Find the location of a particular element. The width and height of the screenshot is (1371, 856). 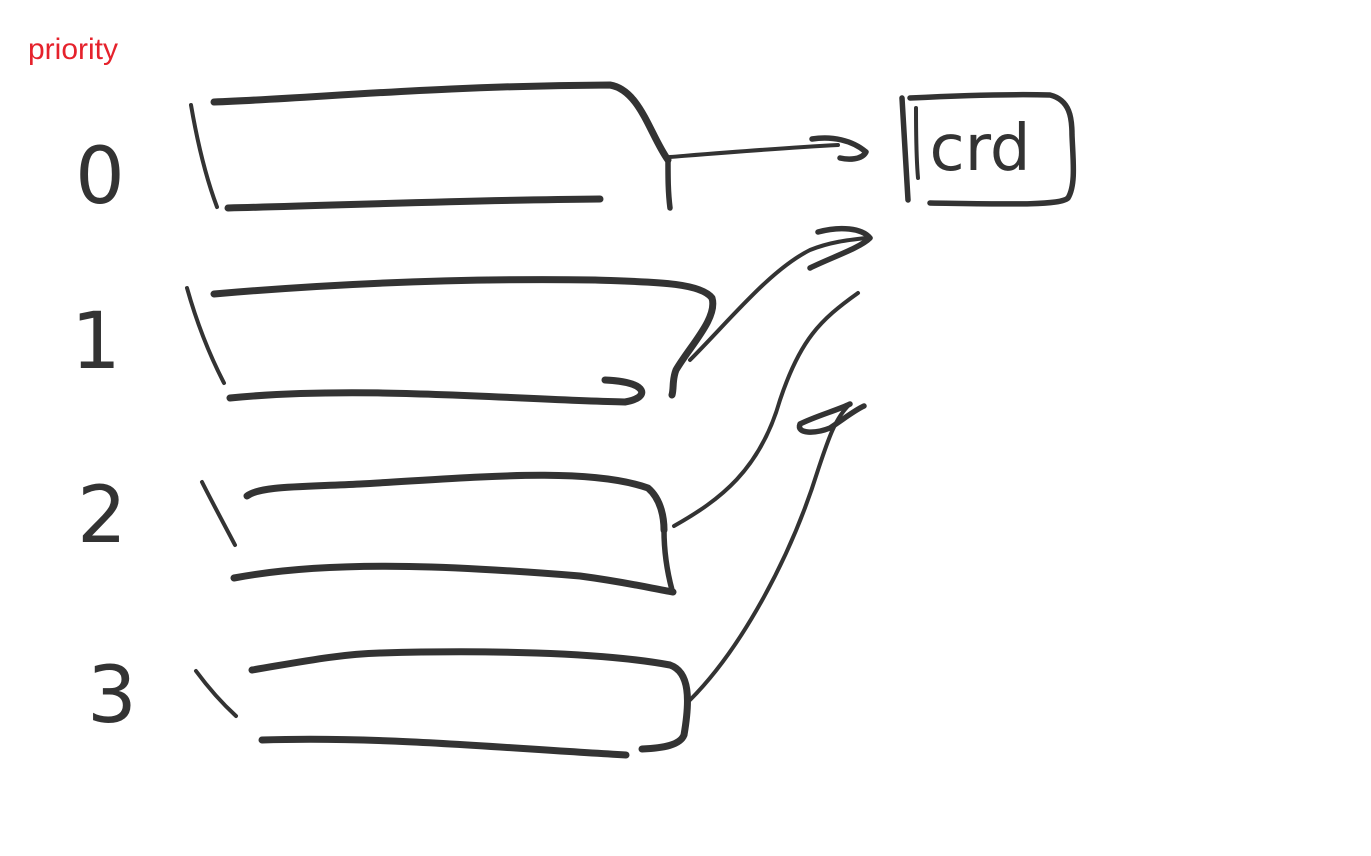

diagram-heading: priority is located at coordinates (73, 49).